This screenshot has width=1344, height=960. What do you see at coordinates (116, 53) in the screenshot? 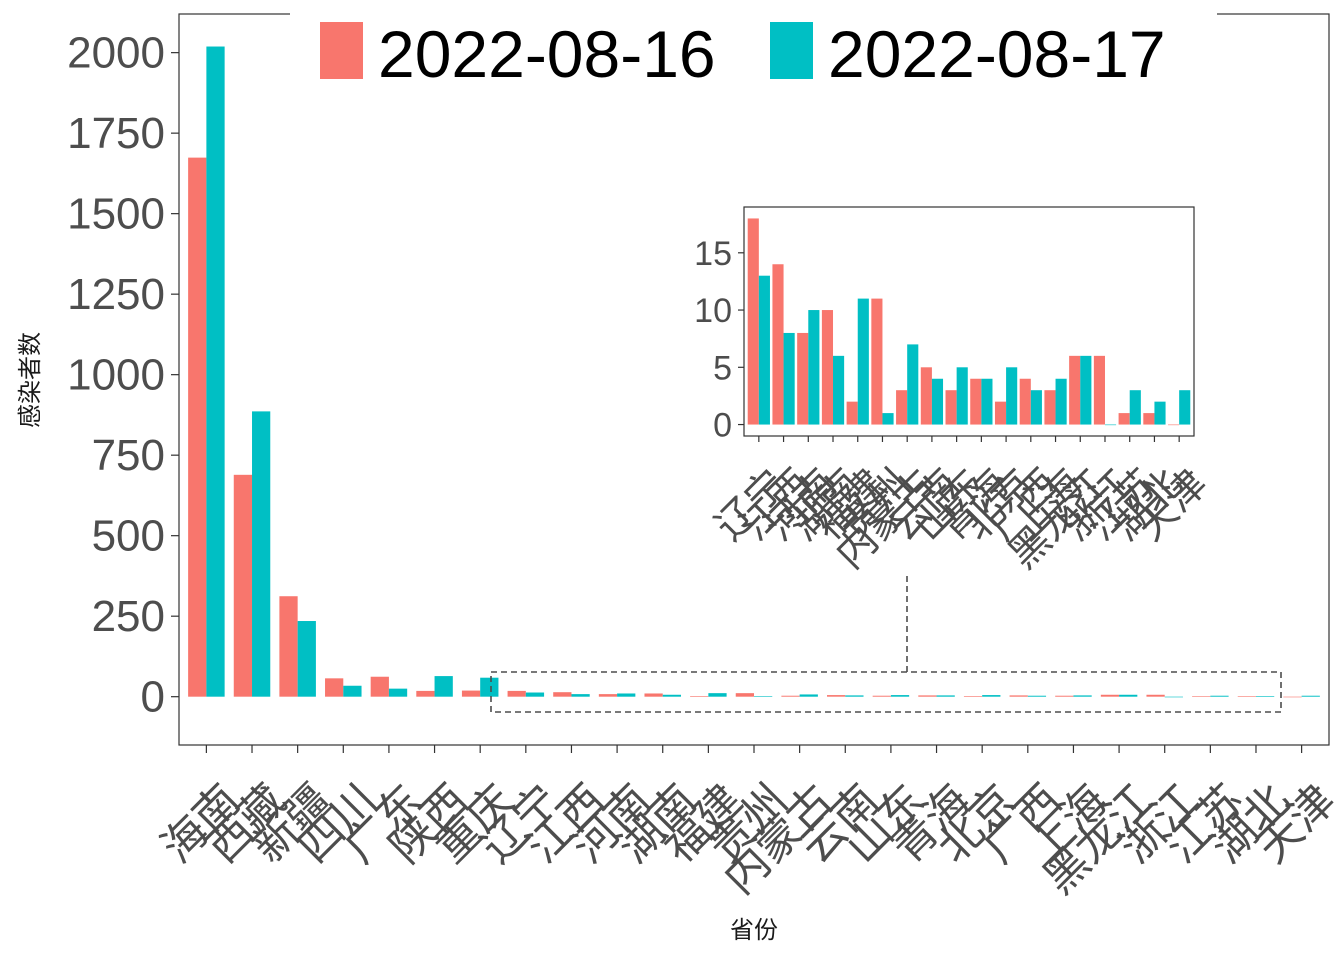
I see `y-tick-label: 2000` at bounding box center [116, 53].